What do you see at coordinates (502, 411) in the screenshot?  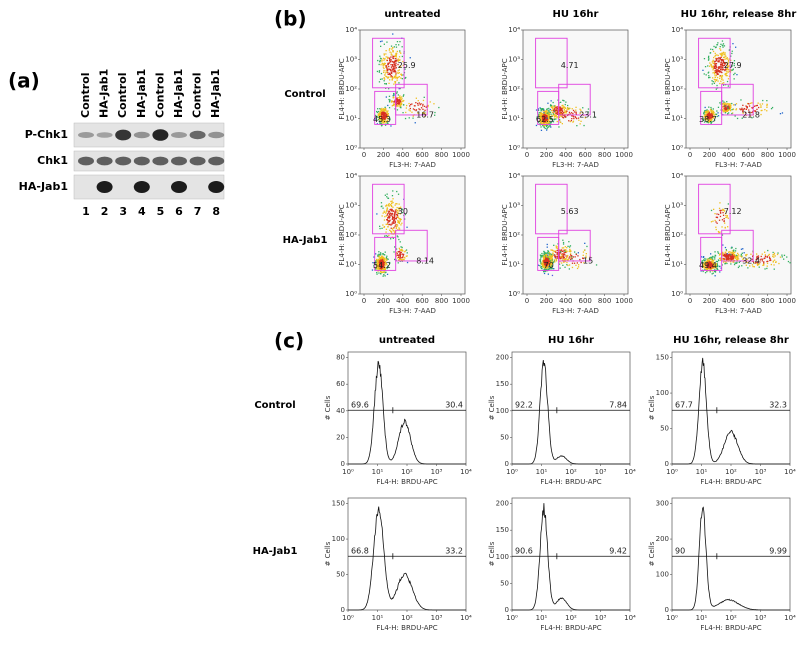 I see `y-tick-label: 100` at bounding box center [502, 411].